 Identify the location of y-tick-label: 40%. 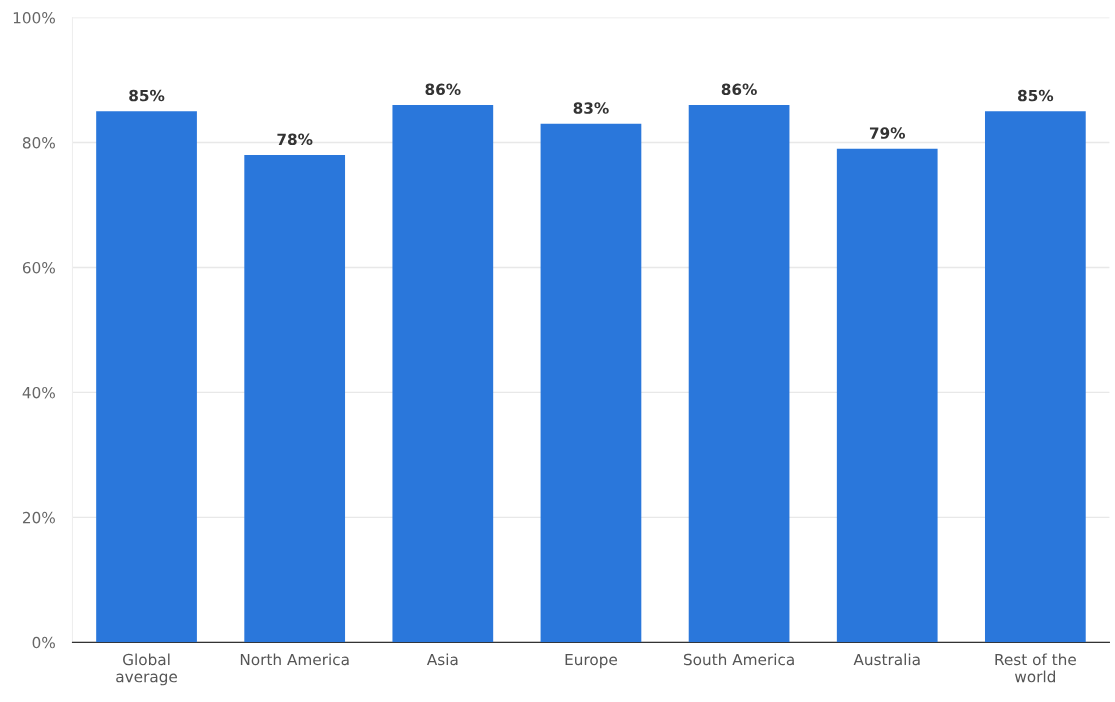
(38, 392).